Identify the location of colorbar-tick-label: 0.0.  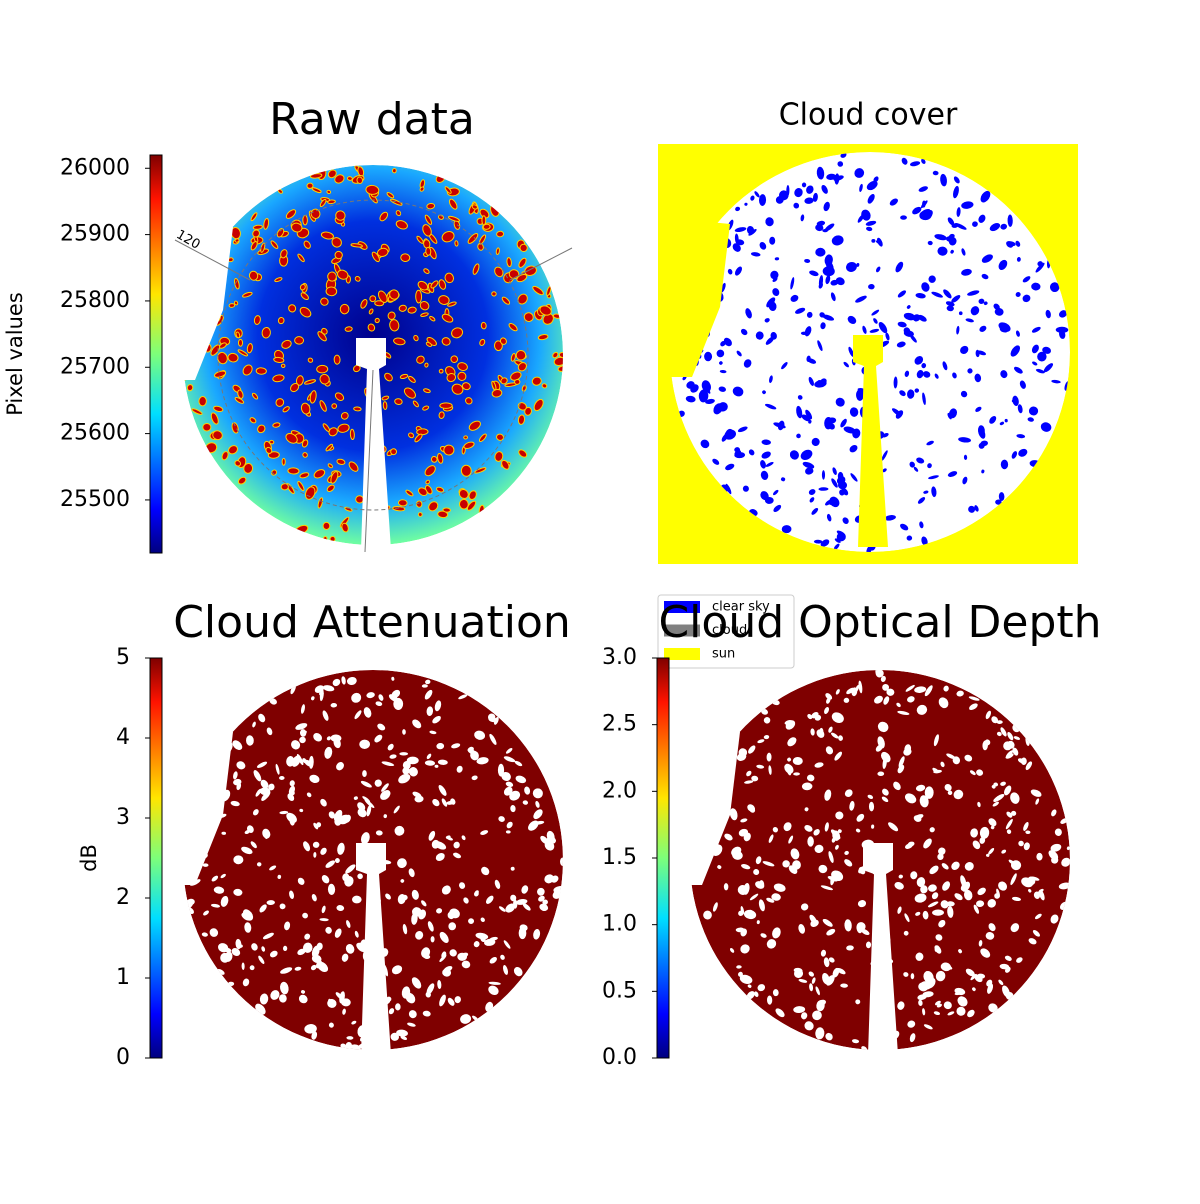
(619, 1057).